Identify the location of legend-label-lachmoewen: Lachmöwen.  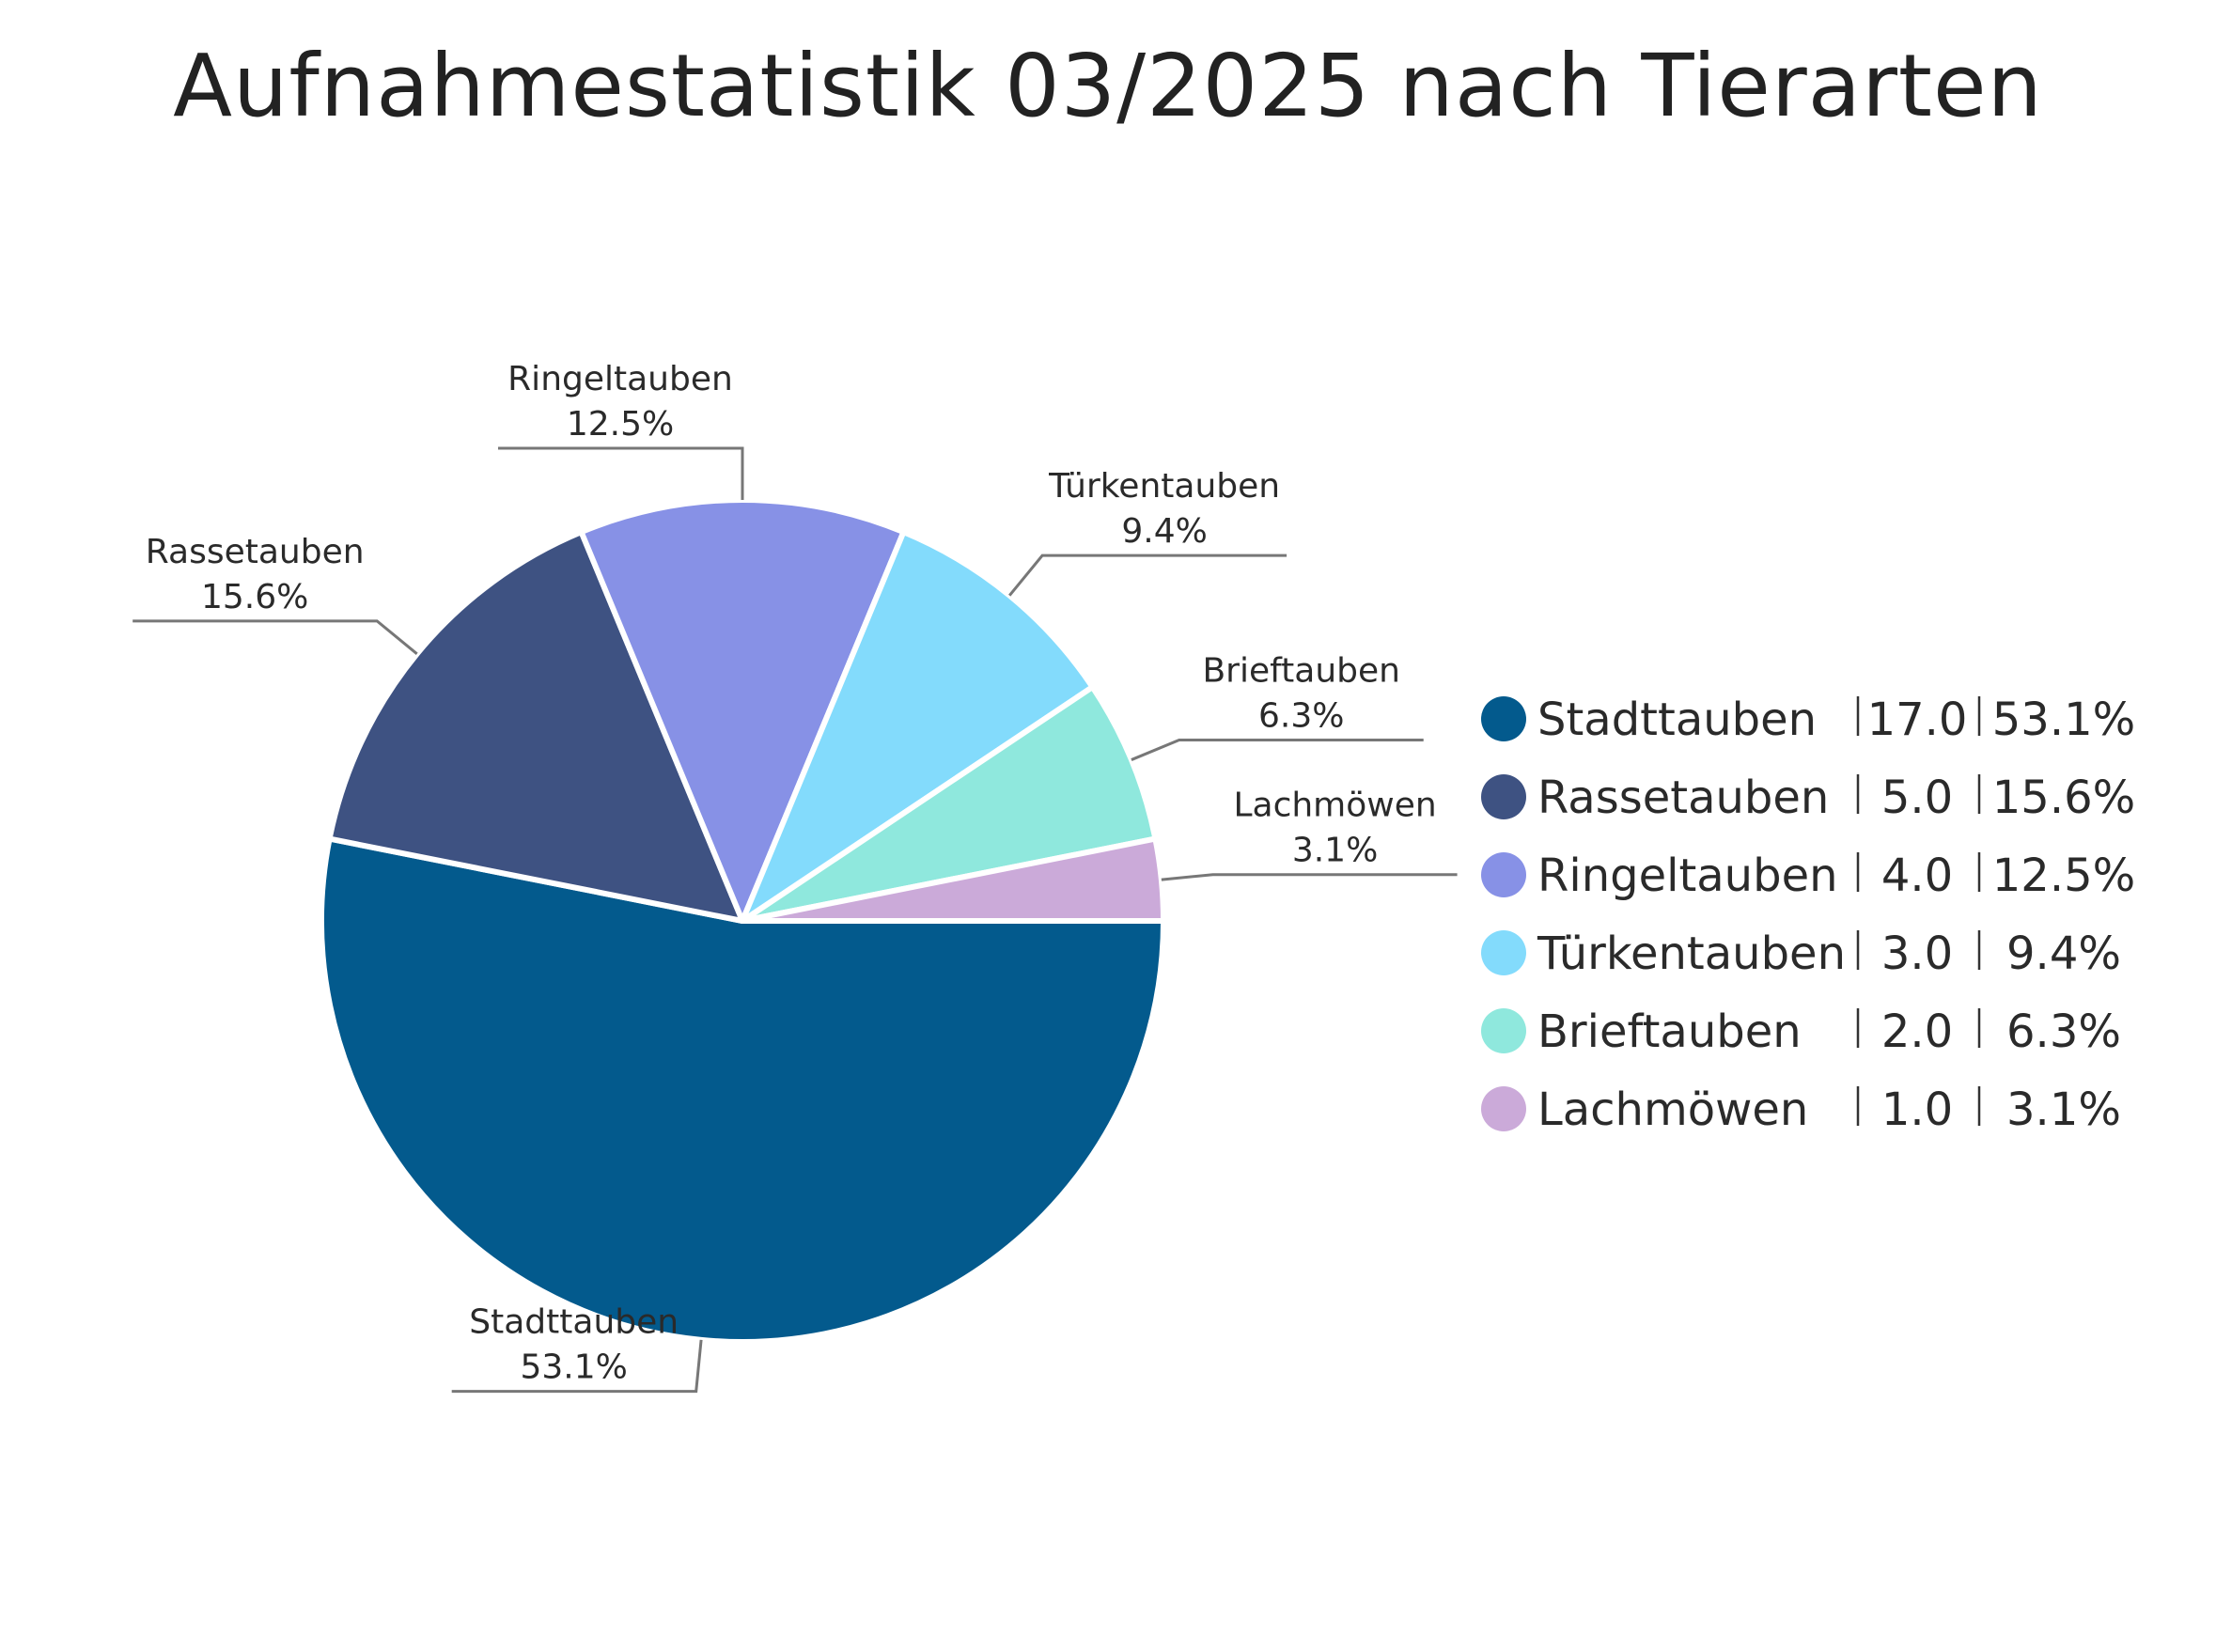
(1672, 1109).